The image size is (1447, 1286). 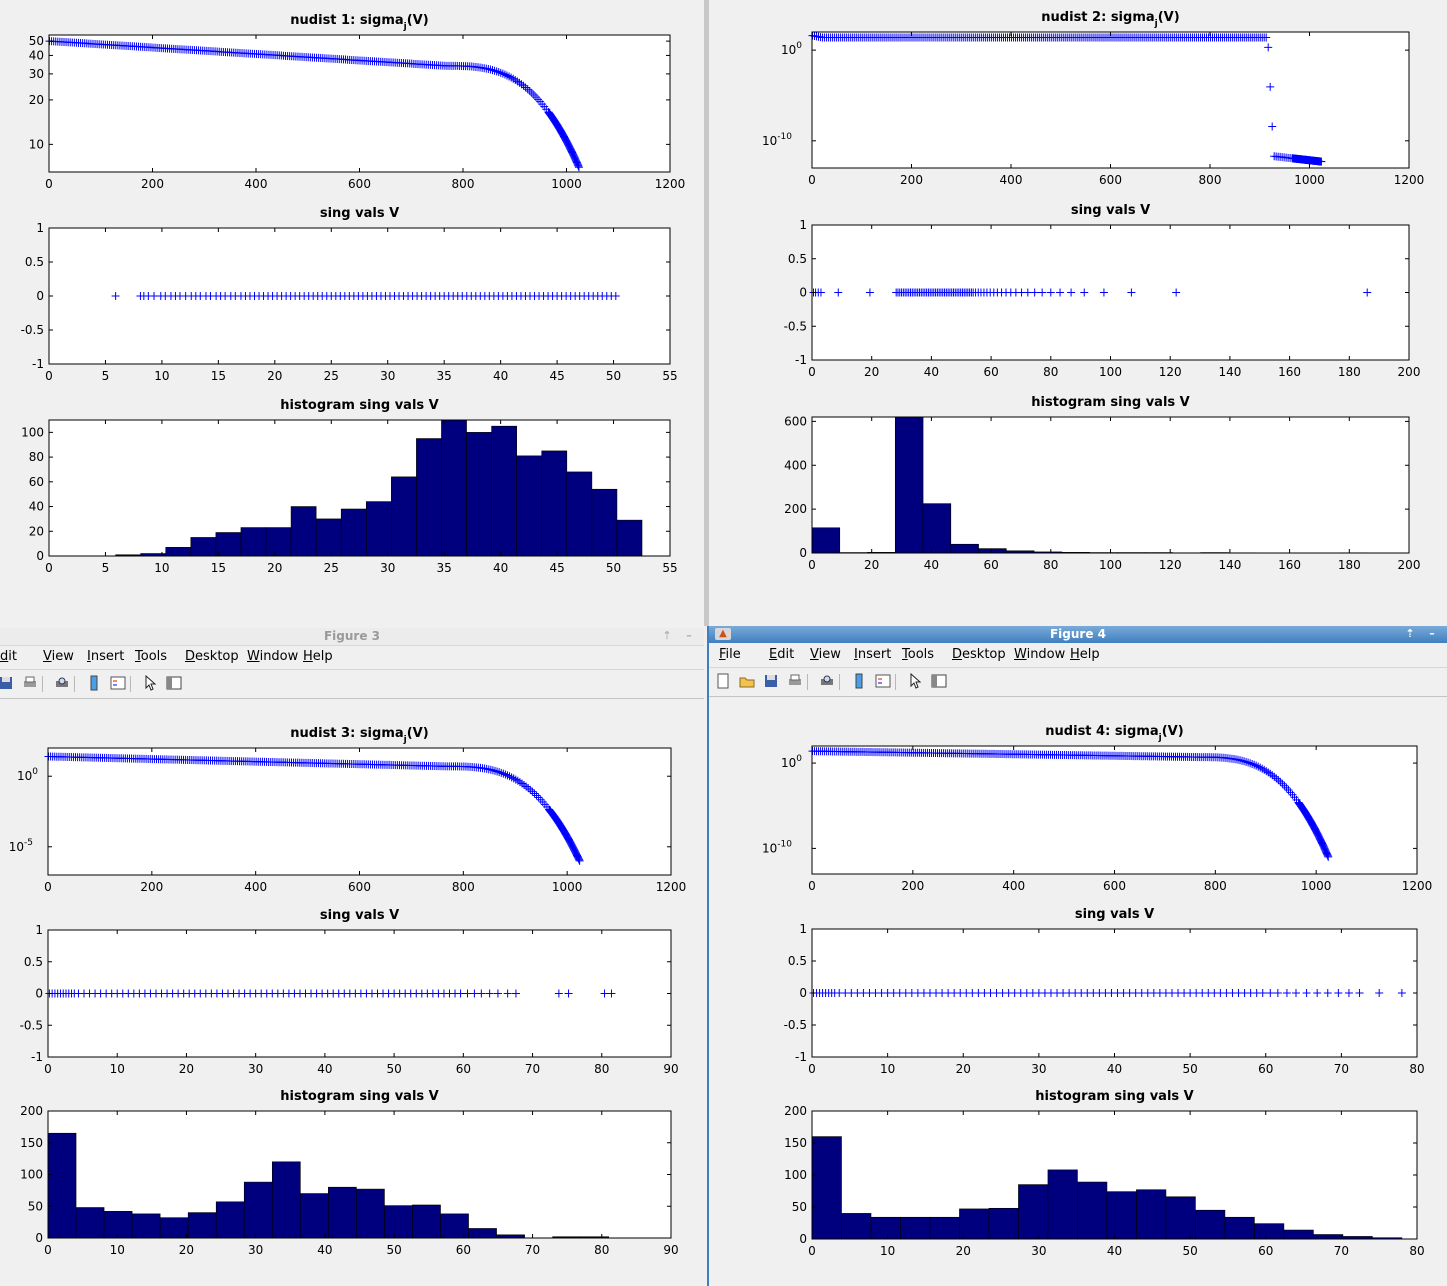 What do you see at coordinates (8, 656) in the screenshot?
I see `menu-dit: dit` at bounding box center [8, 656].